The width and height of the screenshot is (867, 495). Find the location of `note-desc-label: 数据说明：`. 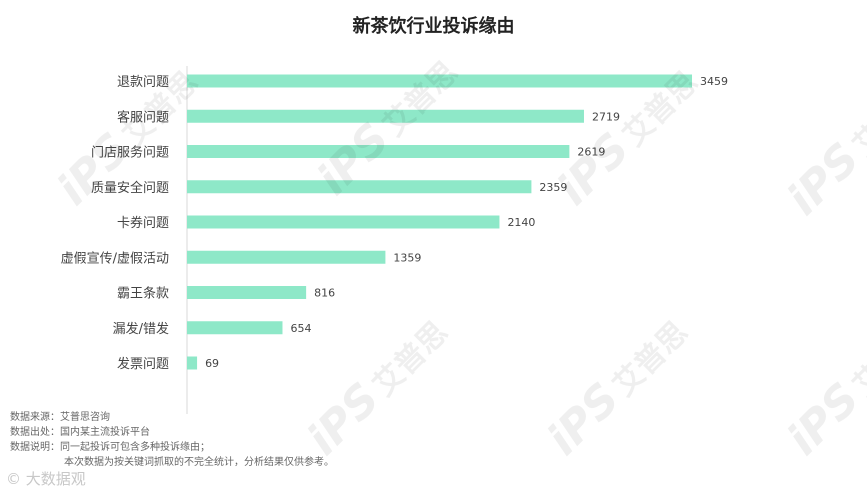

note-desc-label: 数据说明： is located at coordinates (35, 447).